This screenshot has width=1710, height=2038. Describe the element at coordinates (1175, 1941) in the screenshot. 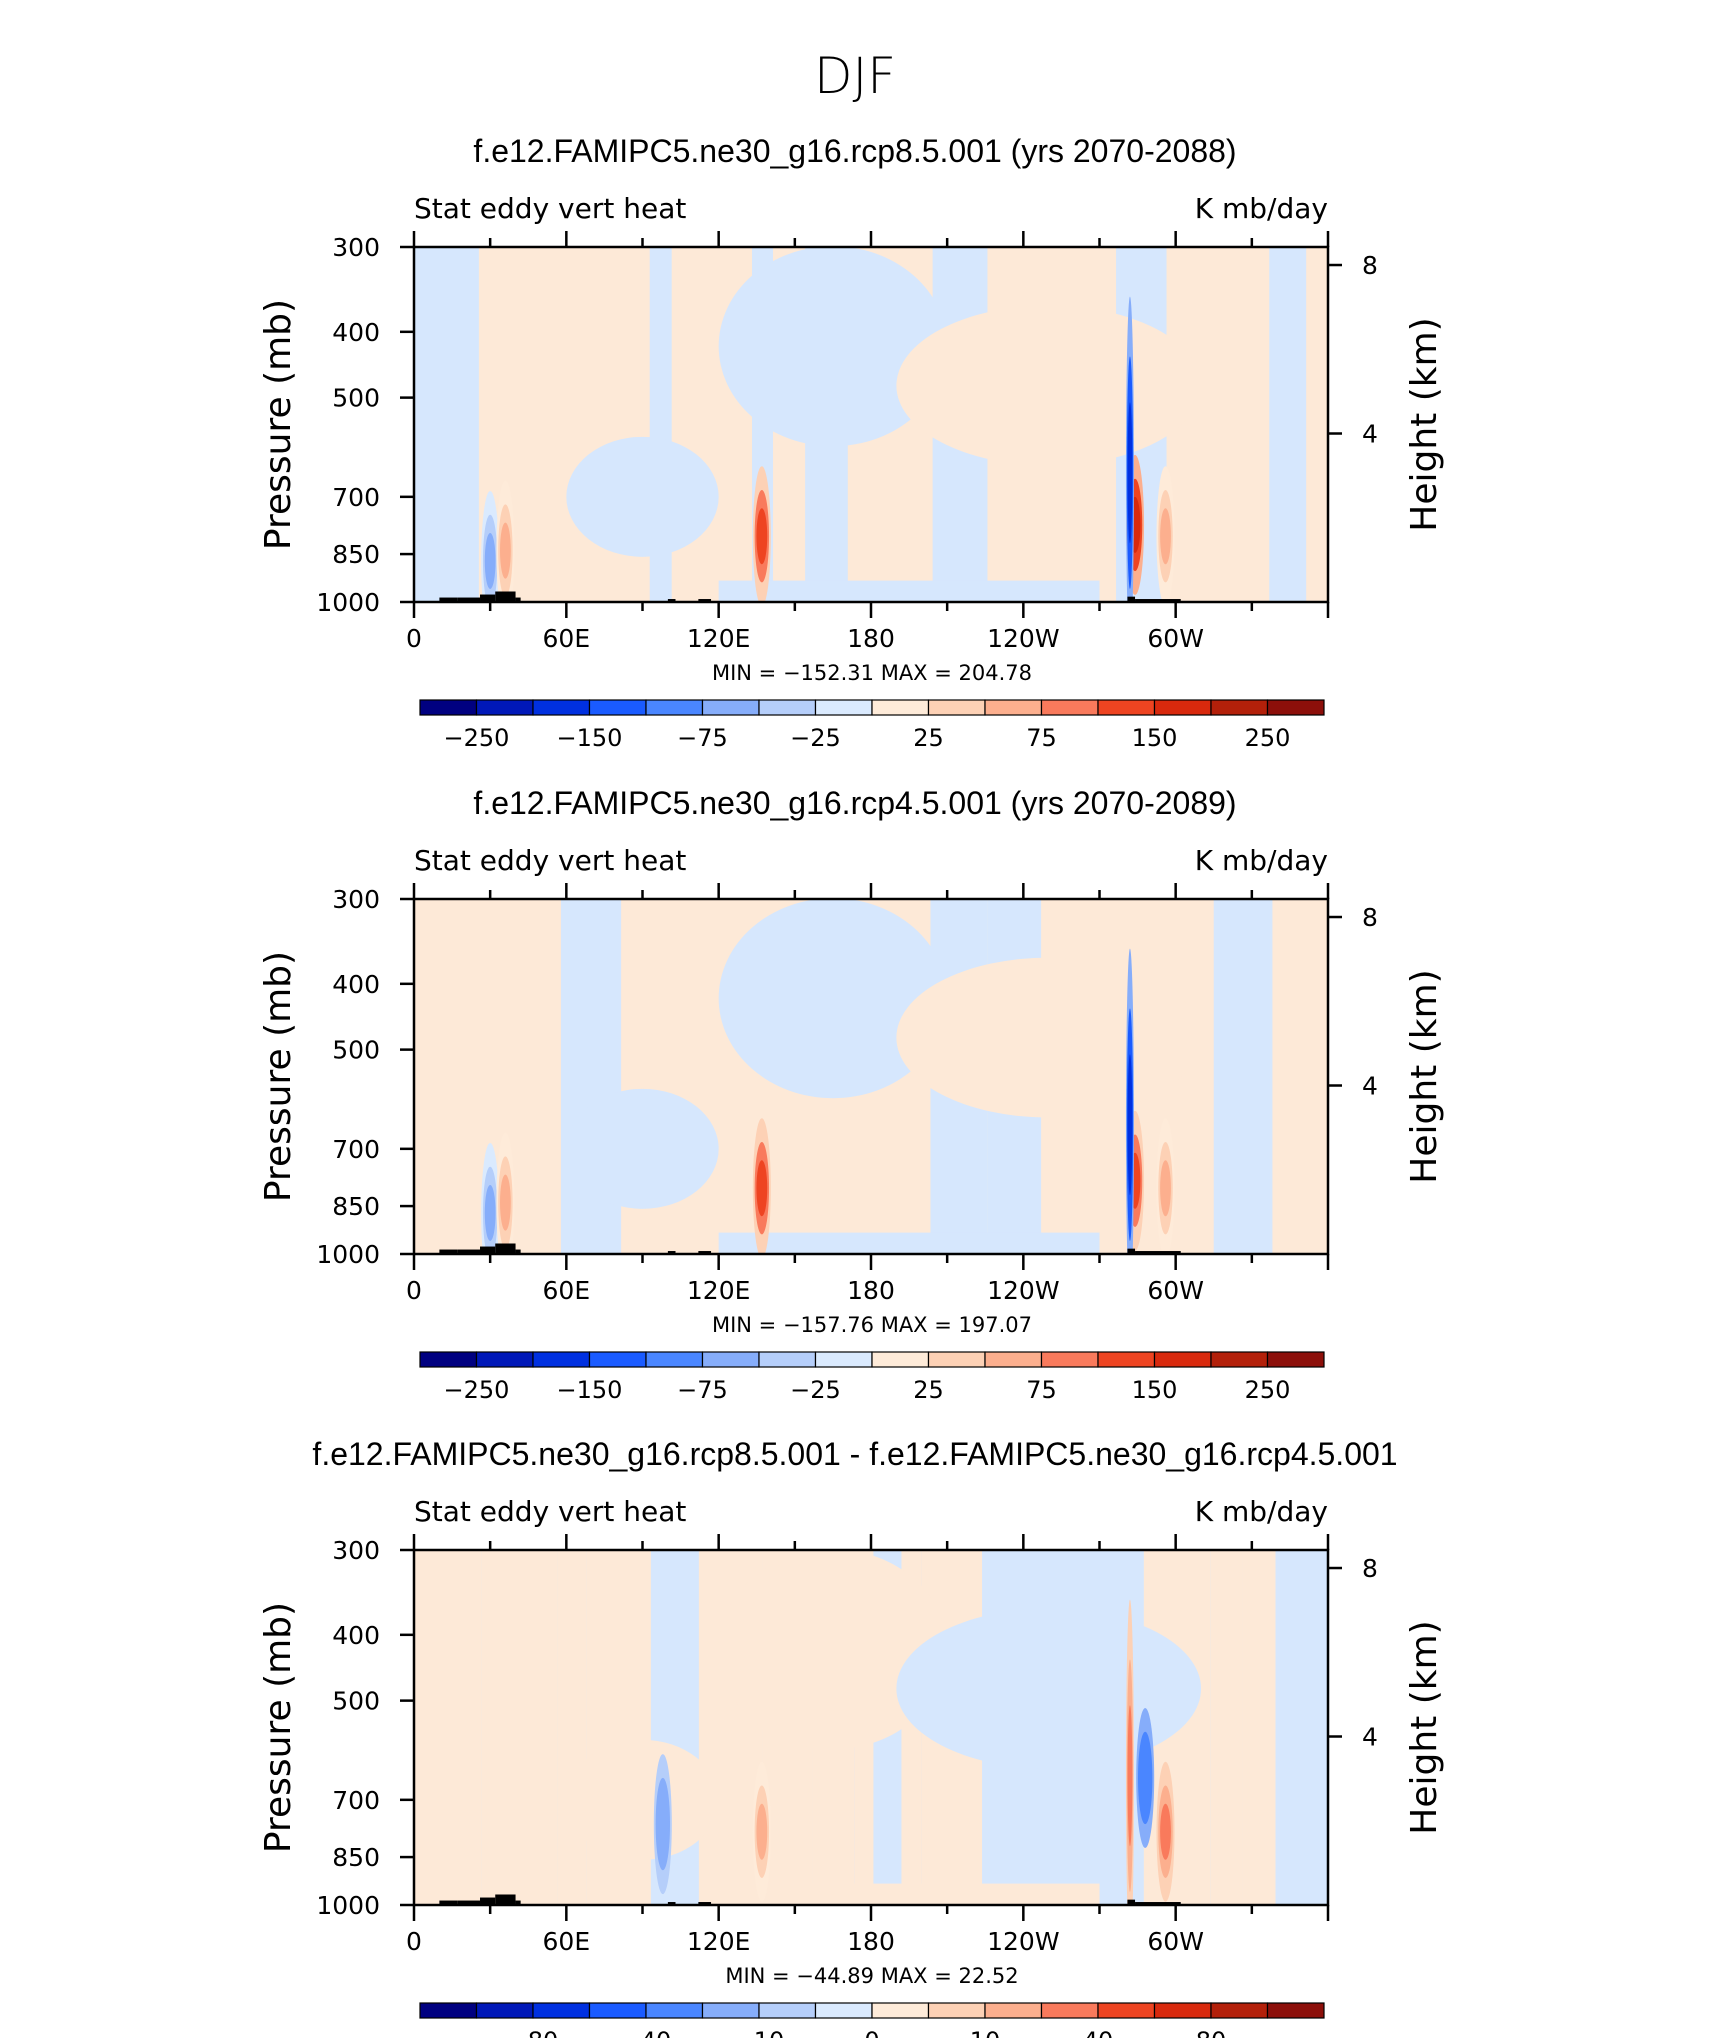

I see `x-tick-label: 60W` at that location.